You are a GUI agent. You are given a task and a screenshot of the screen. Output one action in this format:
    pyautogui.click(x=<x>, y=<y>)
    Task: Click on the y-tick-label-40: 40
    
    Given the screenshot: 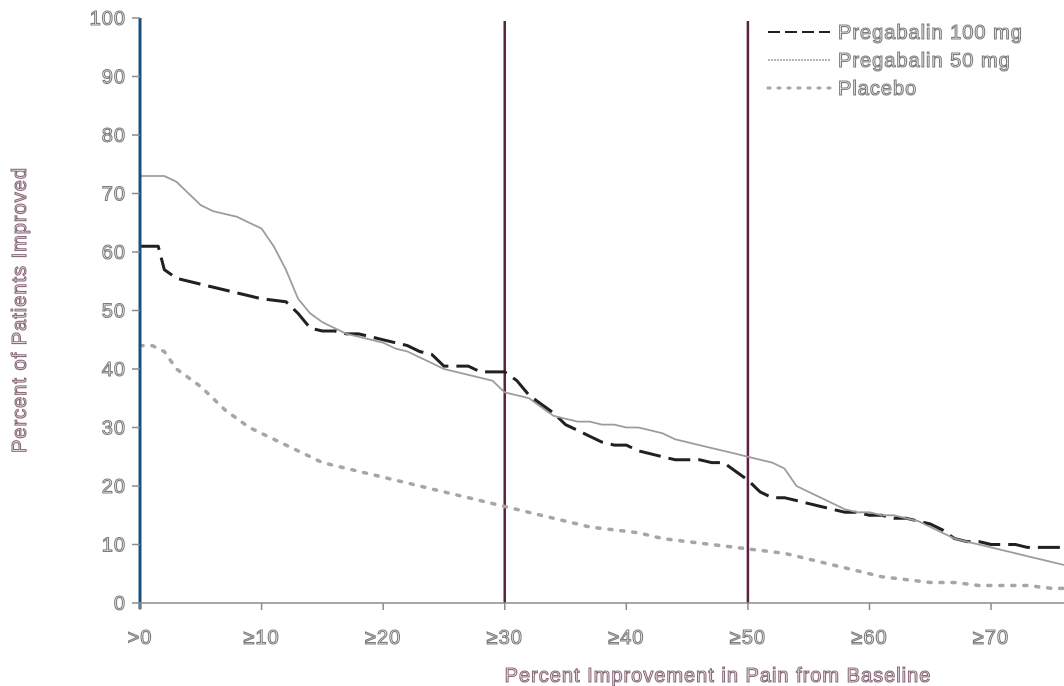 What is the action you would take?
    pyautogui.click(x=114, y=370)
    